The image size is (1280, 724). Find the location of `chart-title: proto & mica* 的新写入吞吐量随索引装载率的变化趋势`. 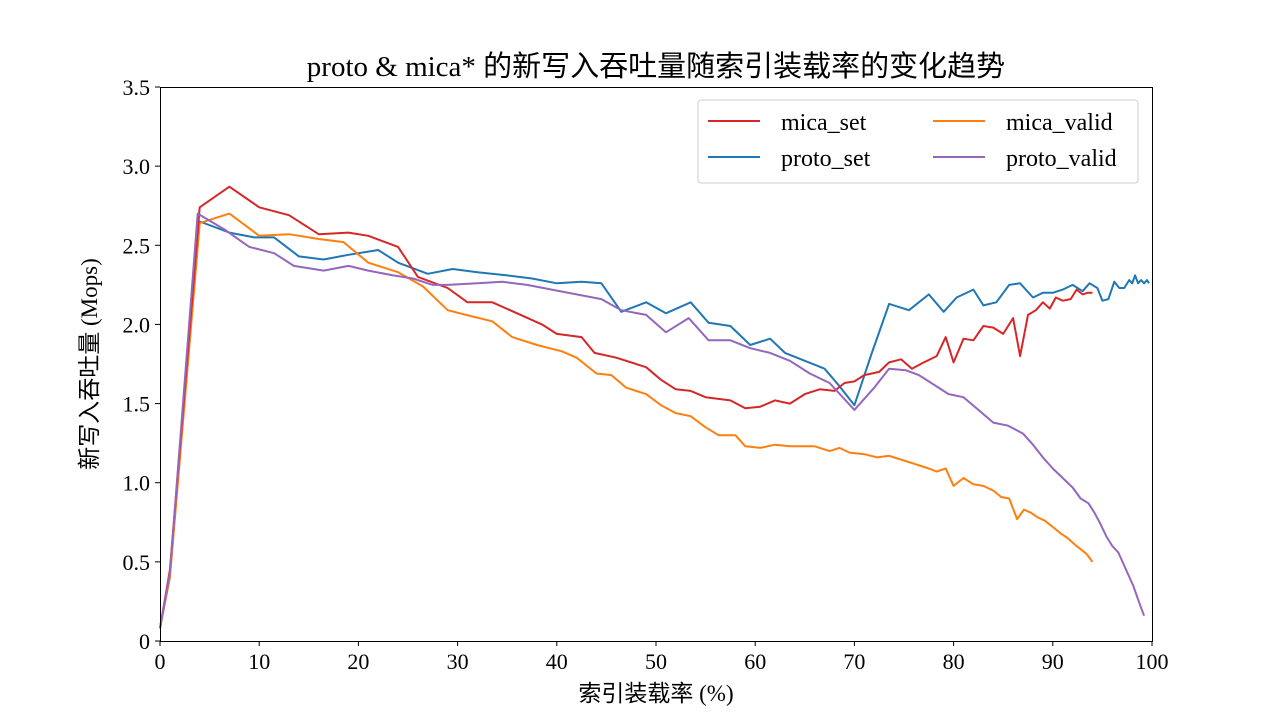

chart-title: proto & mica* 的新写入吞吐量随索引装载率的变化趋势 is located at coordinates (656, 66).